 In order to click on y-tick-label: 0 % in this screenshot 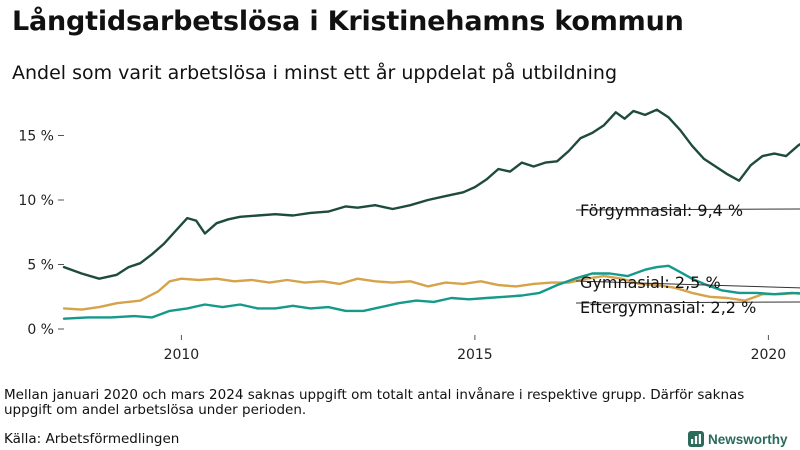, I will do `click(40, 330)`.